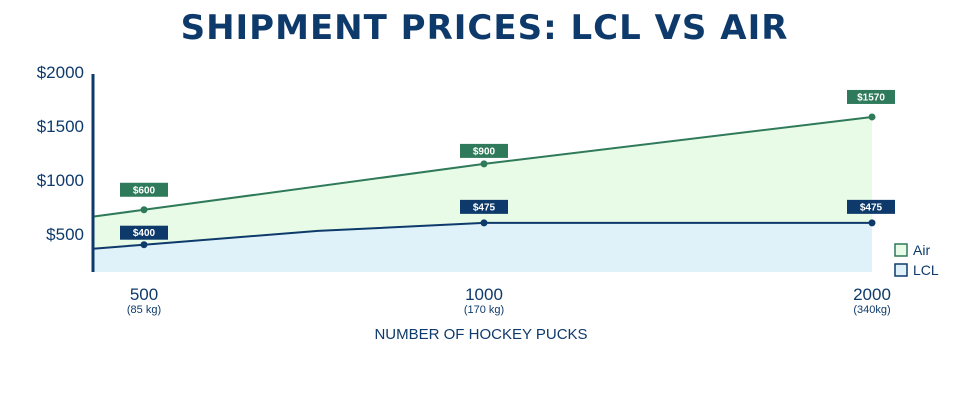  What do you see at coordinates (480, 334) in the screenshot?
I see `x-axis-title: NUMBER OF HOCKEY PUCKS` at bounding box center [480, 334].